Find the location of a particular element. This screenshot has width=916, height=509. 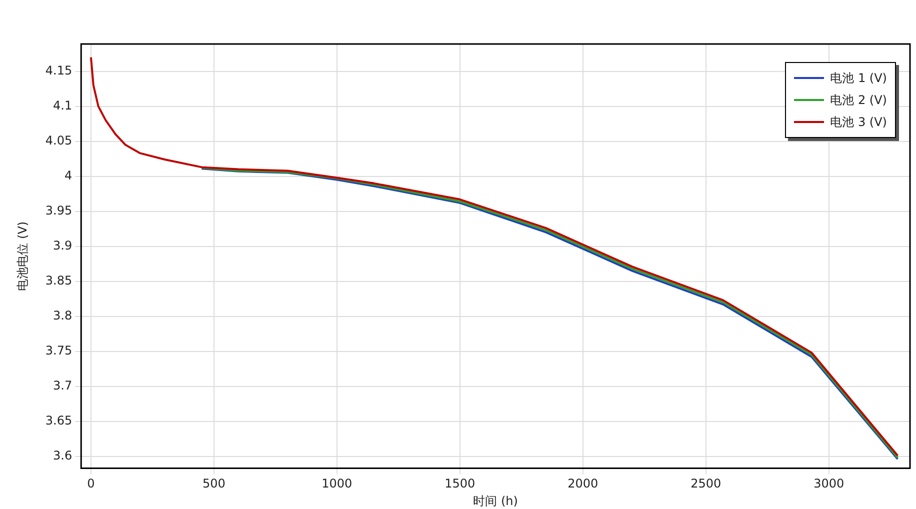

x-axis-title: 时间 (h) is located at coordinates (495, 501).